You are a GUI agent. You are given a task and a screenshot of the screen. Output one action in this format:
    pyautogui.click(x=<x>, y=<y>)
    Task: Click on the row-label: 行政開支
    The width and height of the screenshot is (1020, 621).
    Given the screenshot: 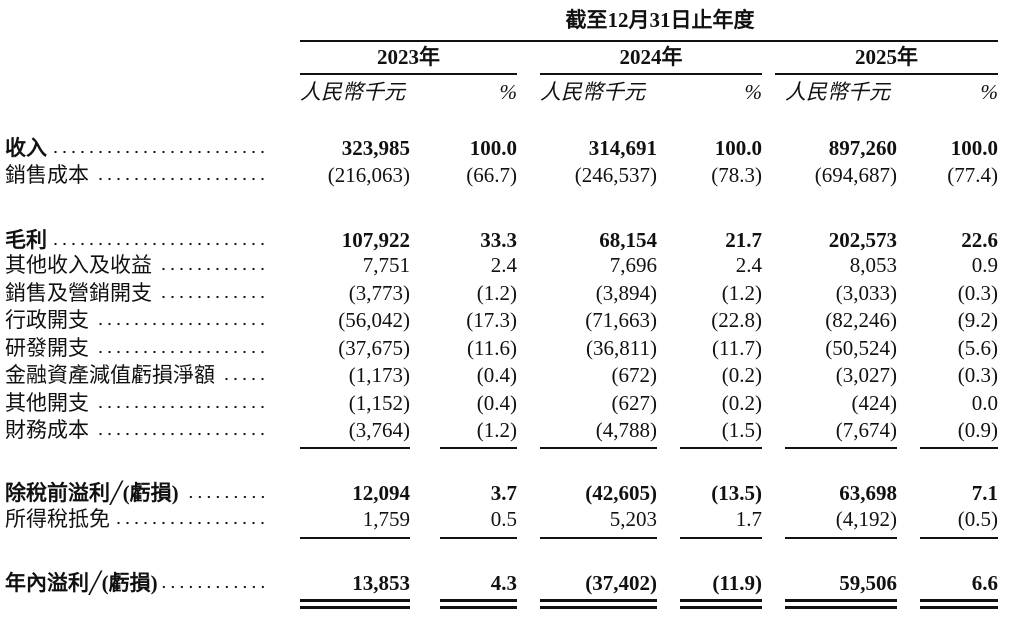 What is the action you would take?
    pyautogui.click(x=136, y=320)
    